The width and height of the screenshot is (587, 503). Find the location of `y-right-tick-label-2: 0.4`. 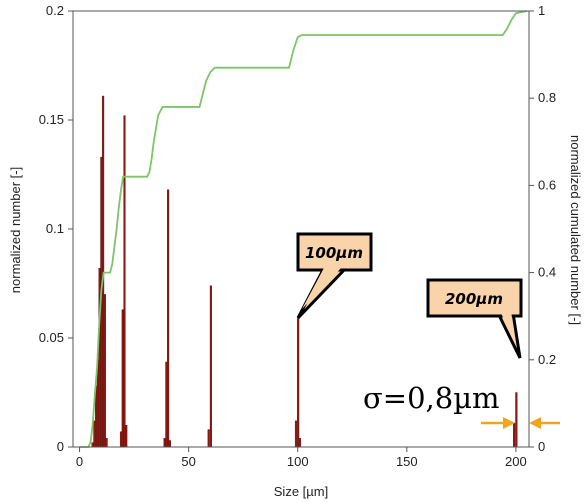

y-right-tick-label-2: 0.4 is located at coordinates (547, 272).